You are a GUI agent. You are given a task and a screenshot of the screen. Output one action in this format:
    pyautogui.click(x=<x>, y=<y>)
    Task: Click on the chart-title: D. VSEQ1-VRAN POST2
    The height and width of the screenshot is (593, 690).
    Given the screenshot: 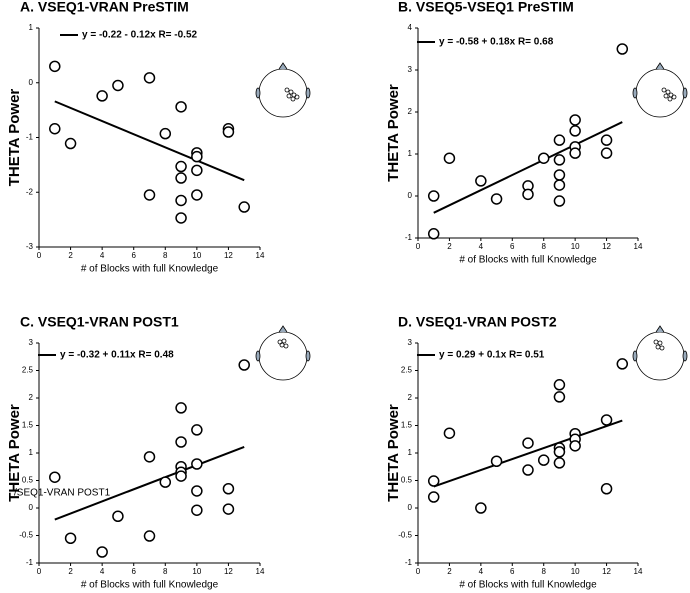 What is the action you would take?
    pyautogui.click(x=477, y=322)
    